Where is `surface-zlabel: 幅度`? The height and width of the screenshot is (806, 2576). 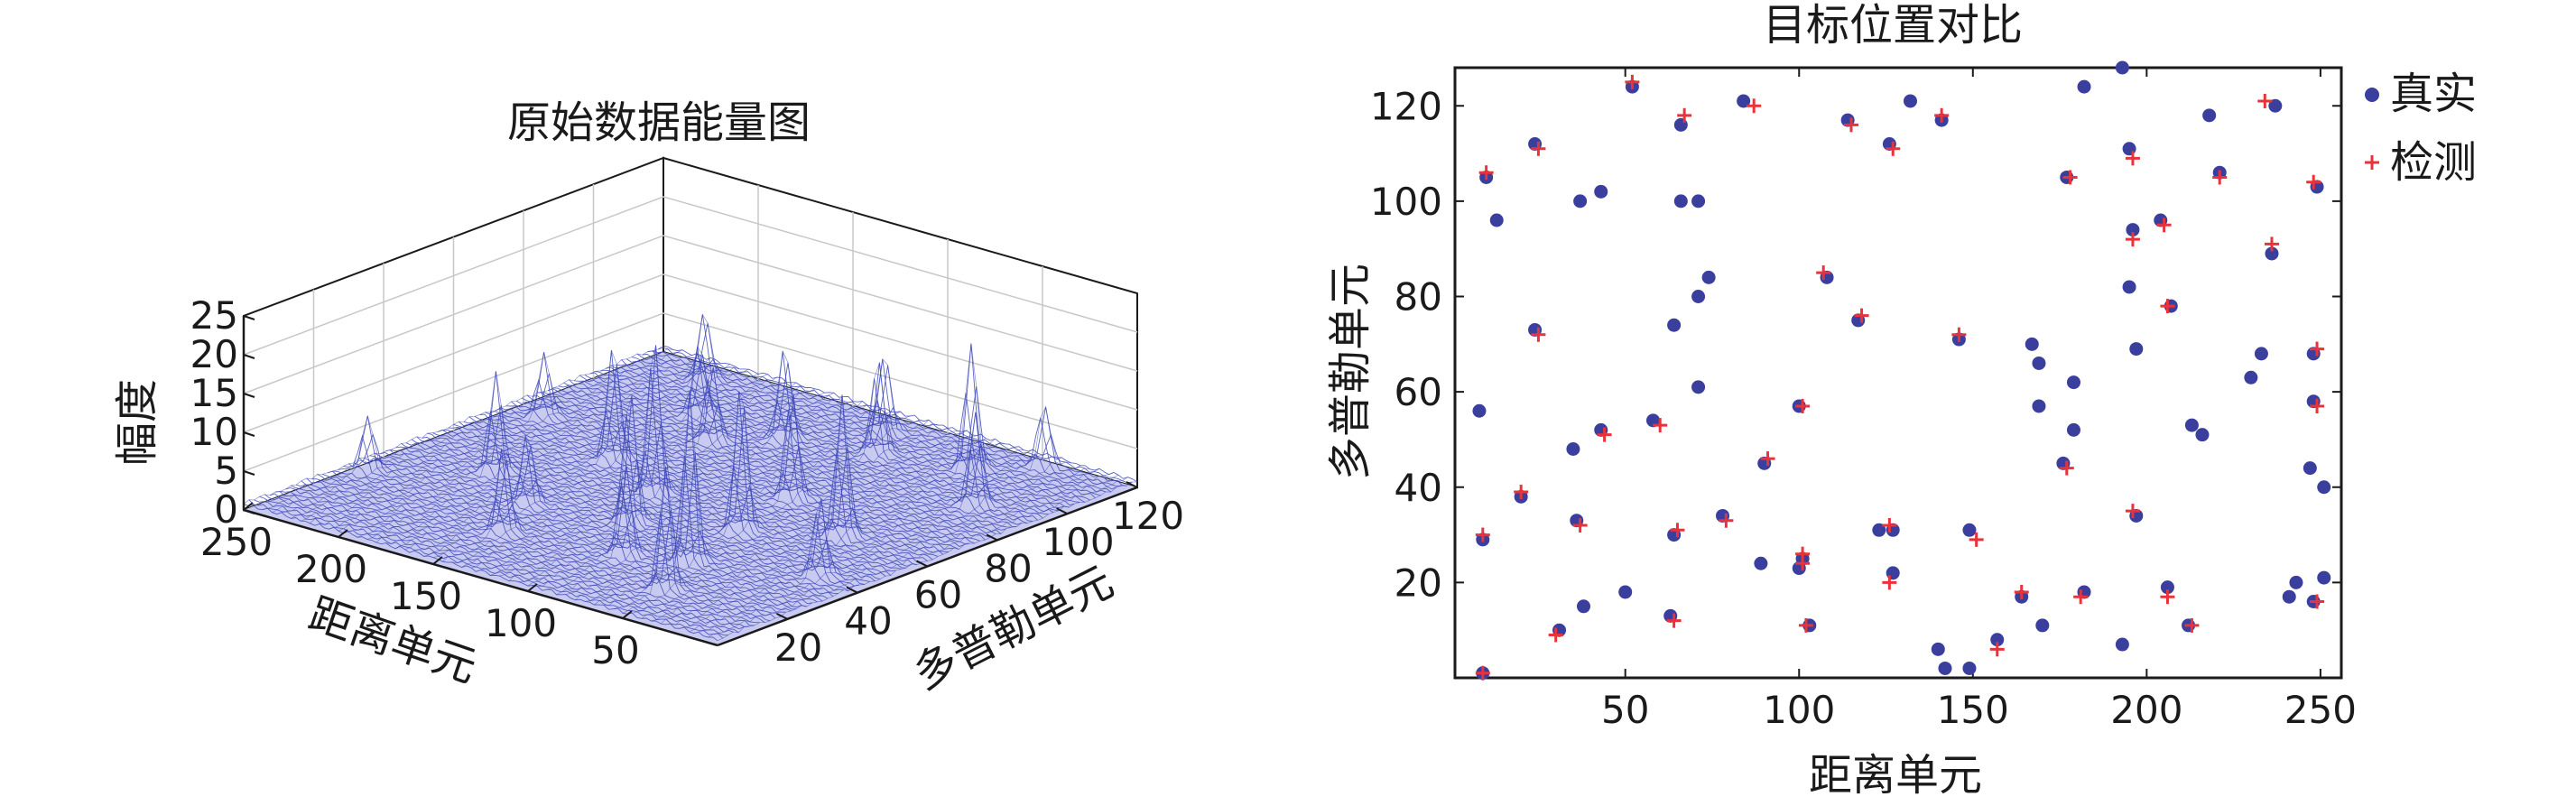 surface-zlabel: 幅度 is located at coordinates (137, 422).